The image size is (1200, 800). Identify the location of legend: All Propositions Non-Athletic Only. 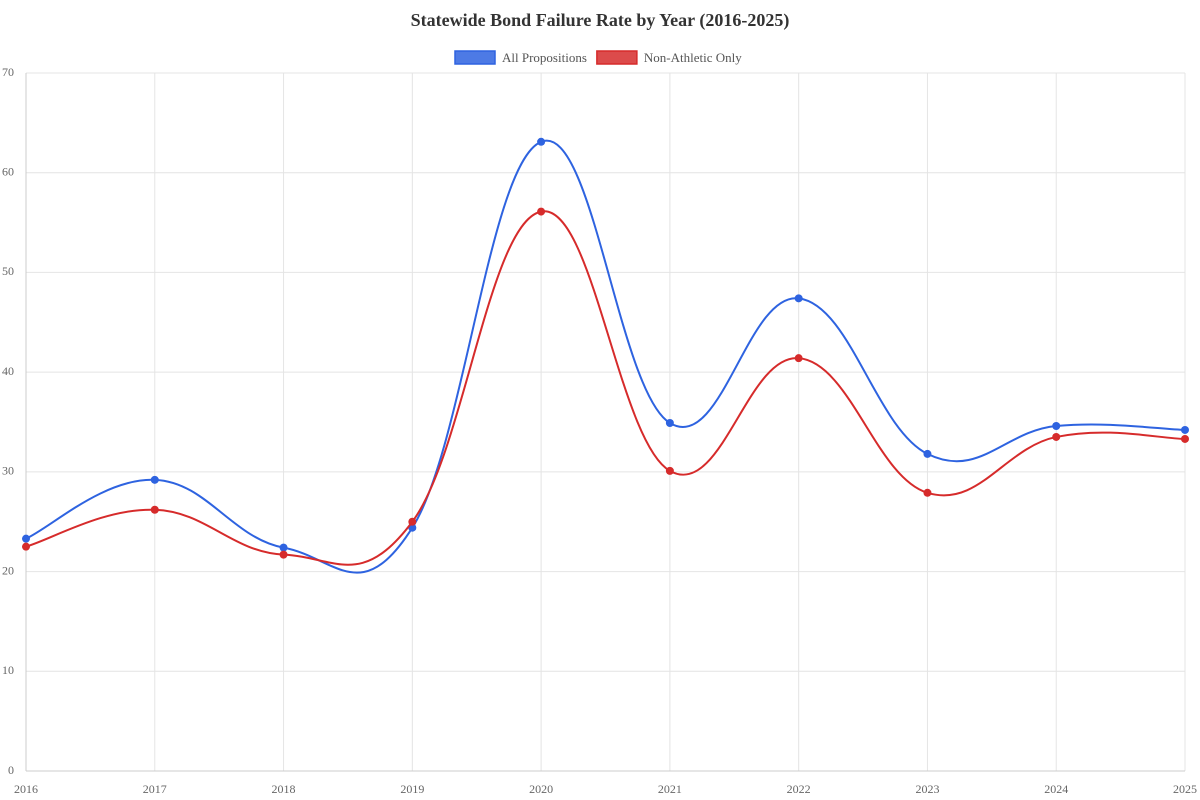
(598, 57).